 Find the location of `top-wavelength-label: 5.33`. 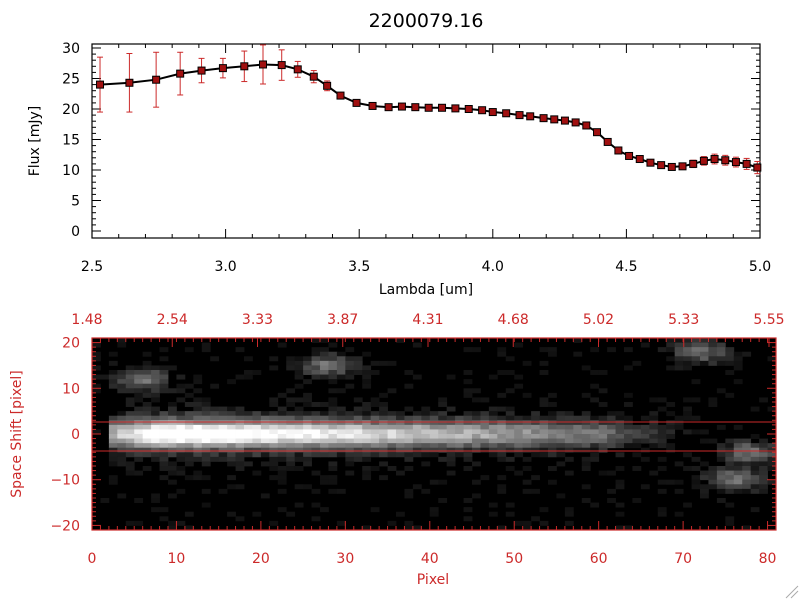

top-wavelength-label: 5.33 is located at coordinates (683, 320).